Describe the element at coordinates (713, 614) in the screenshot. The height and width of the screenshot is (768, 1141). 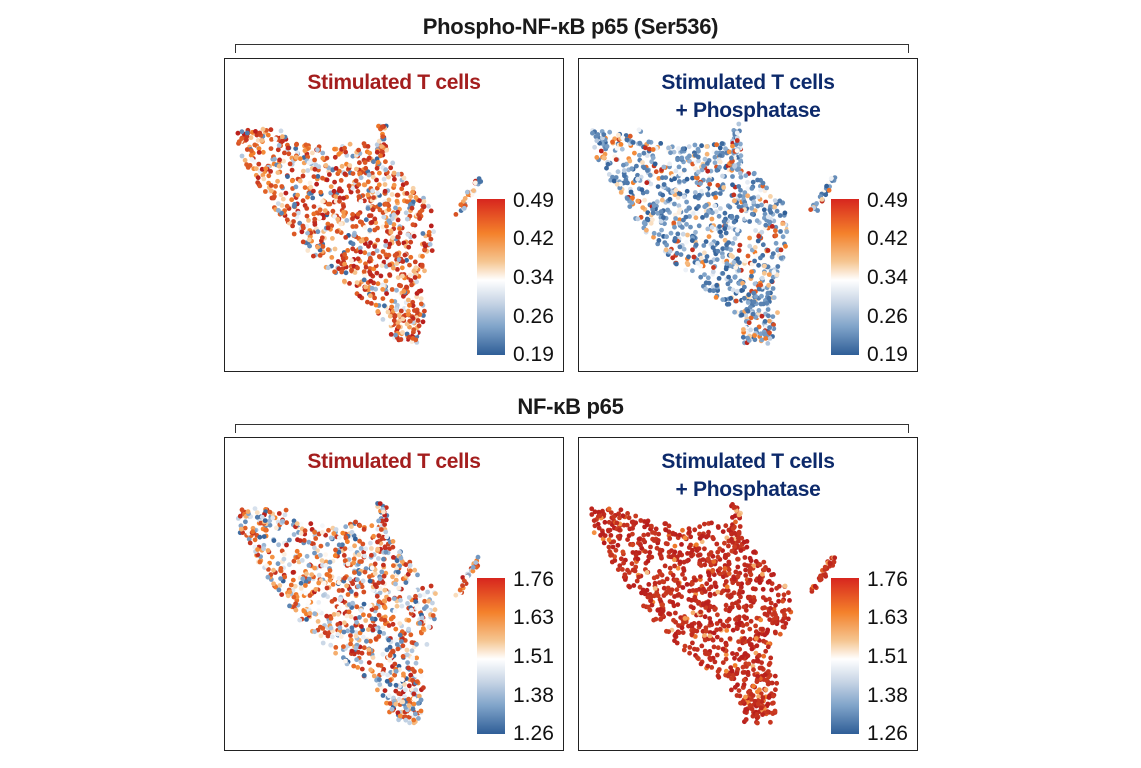
I see `umap-scatter` at that location.